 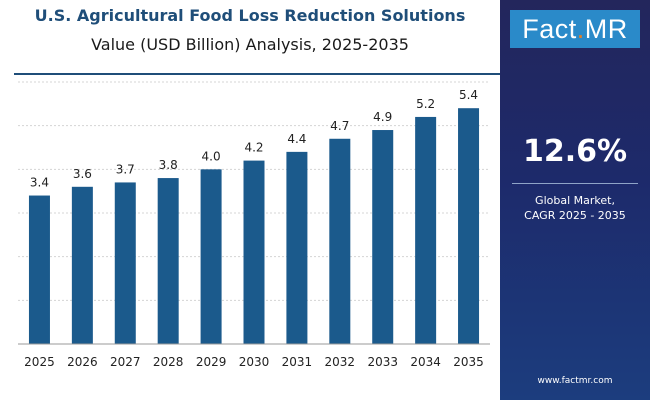 I want to click on x-tick-2033: 2033, so click(x=382, y=362).